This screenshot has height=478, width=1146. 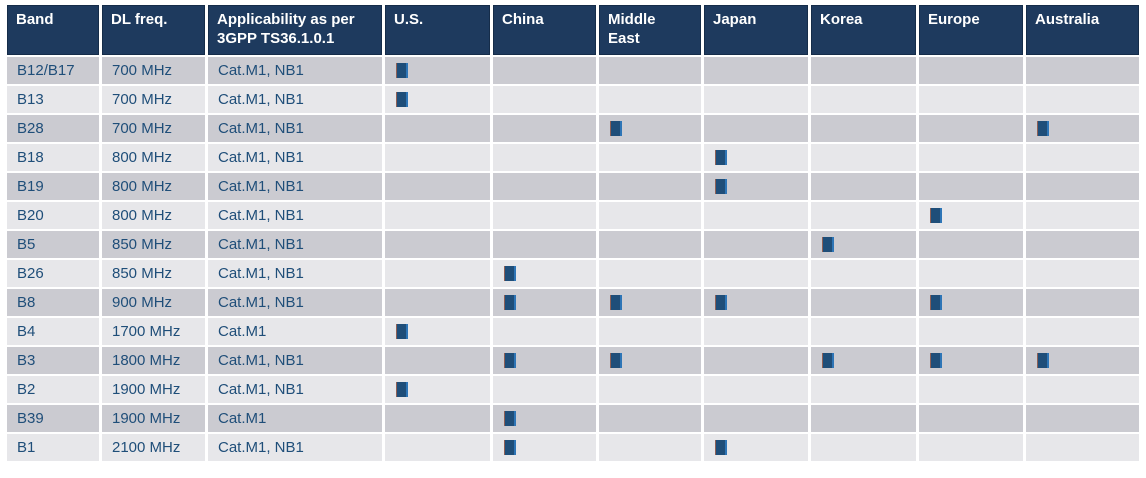 What do you see at coordinates (544, 30) in the screenshot?
I see `column-header-china: China` at bounding box center [544, 30].